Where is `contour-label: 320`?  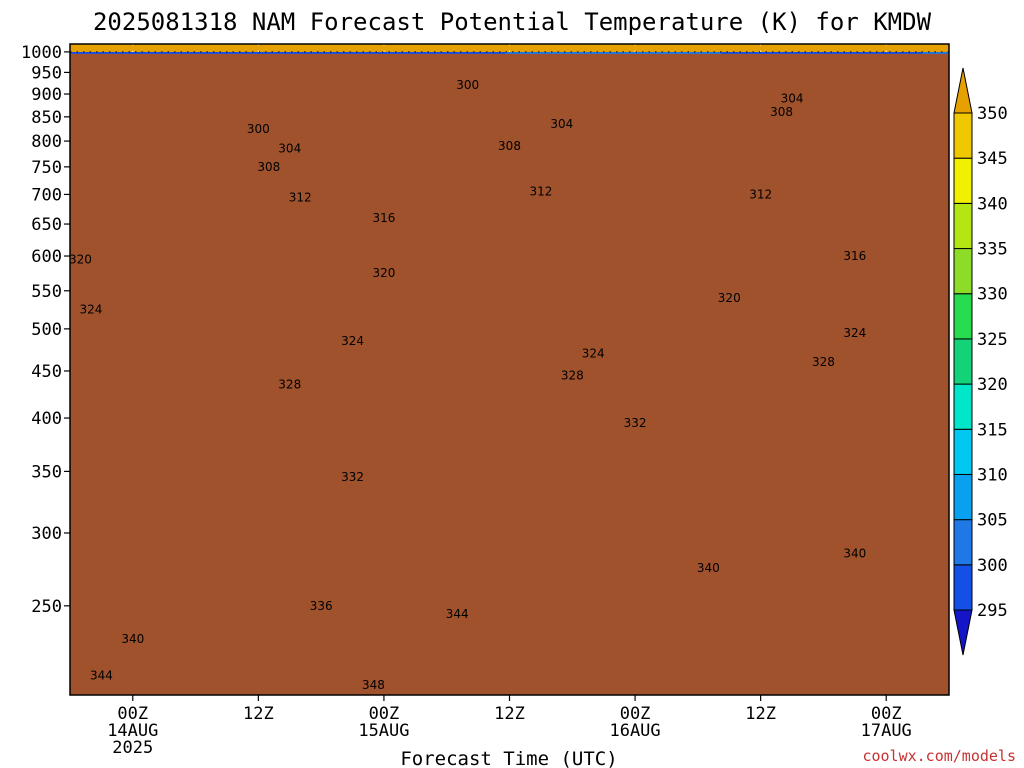 contour-label: 320 is located at coordinates (80, 259).